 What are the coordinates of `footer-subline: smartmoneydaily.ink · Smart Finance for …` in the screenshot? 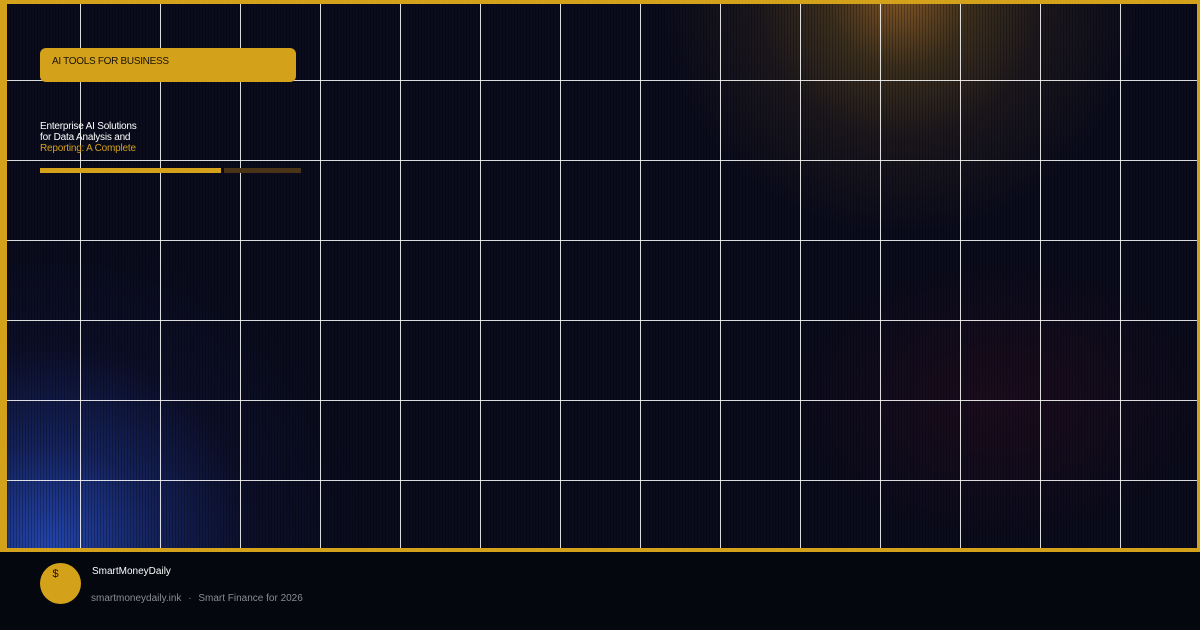 It's located at (197, 598).